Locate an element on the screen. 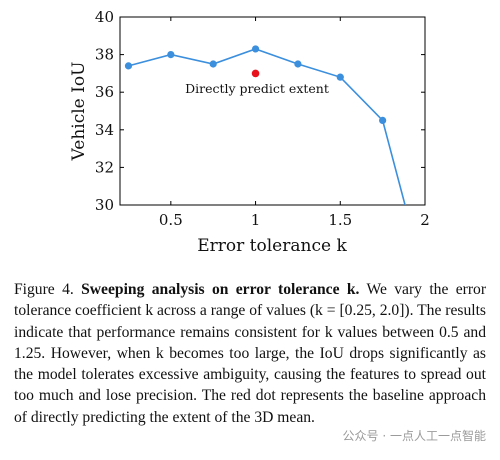 The image size is (500, 460). y-tick-label: 34 is located at coordinates (104, 130).